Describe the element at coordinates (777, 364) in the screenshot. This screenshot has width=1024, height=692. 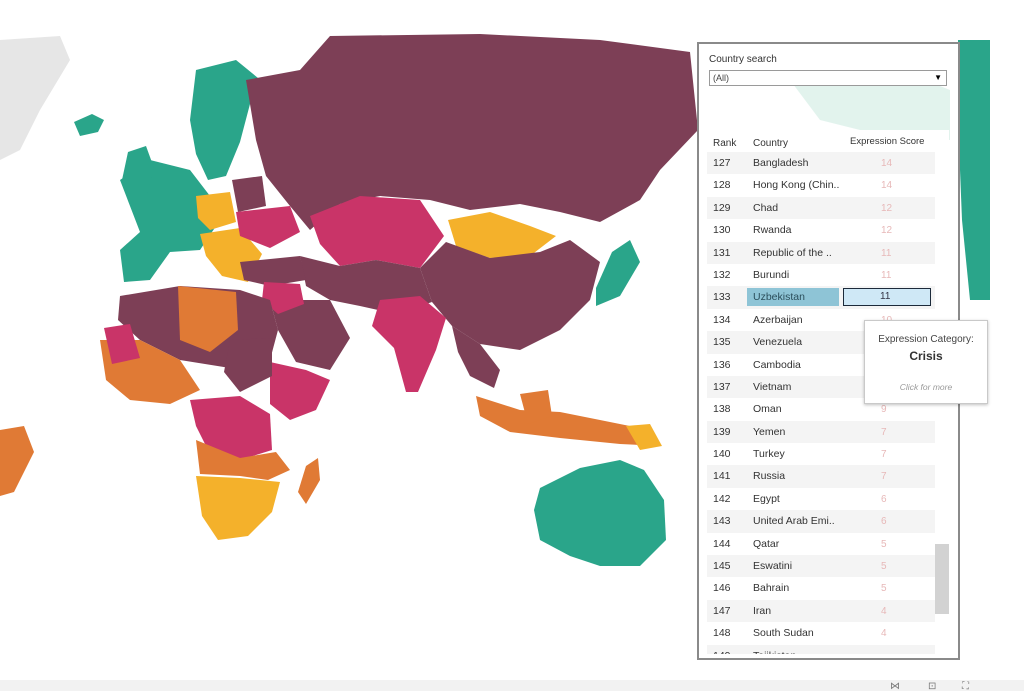
I see `row-country: Cambodia` at that location.